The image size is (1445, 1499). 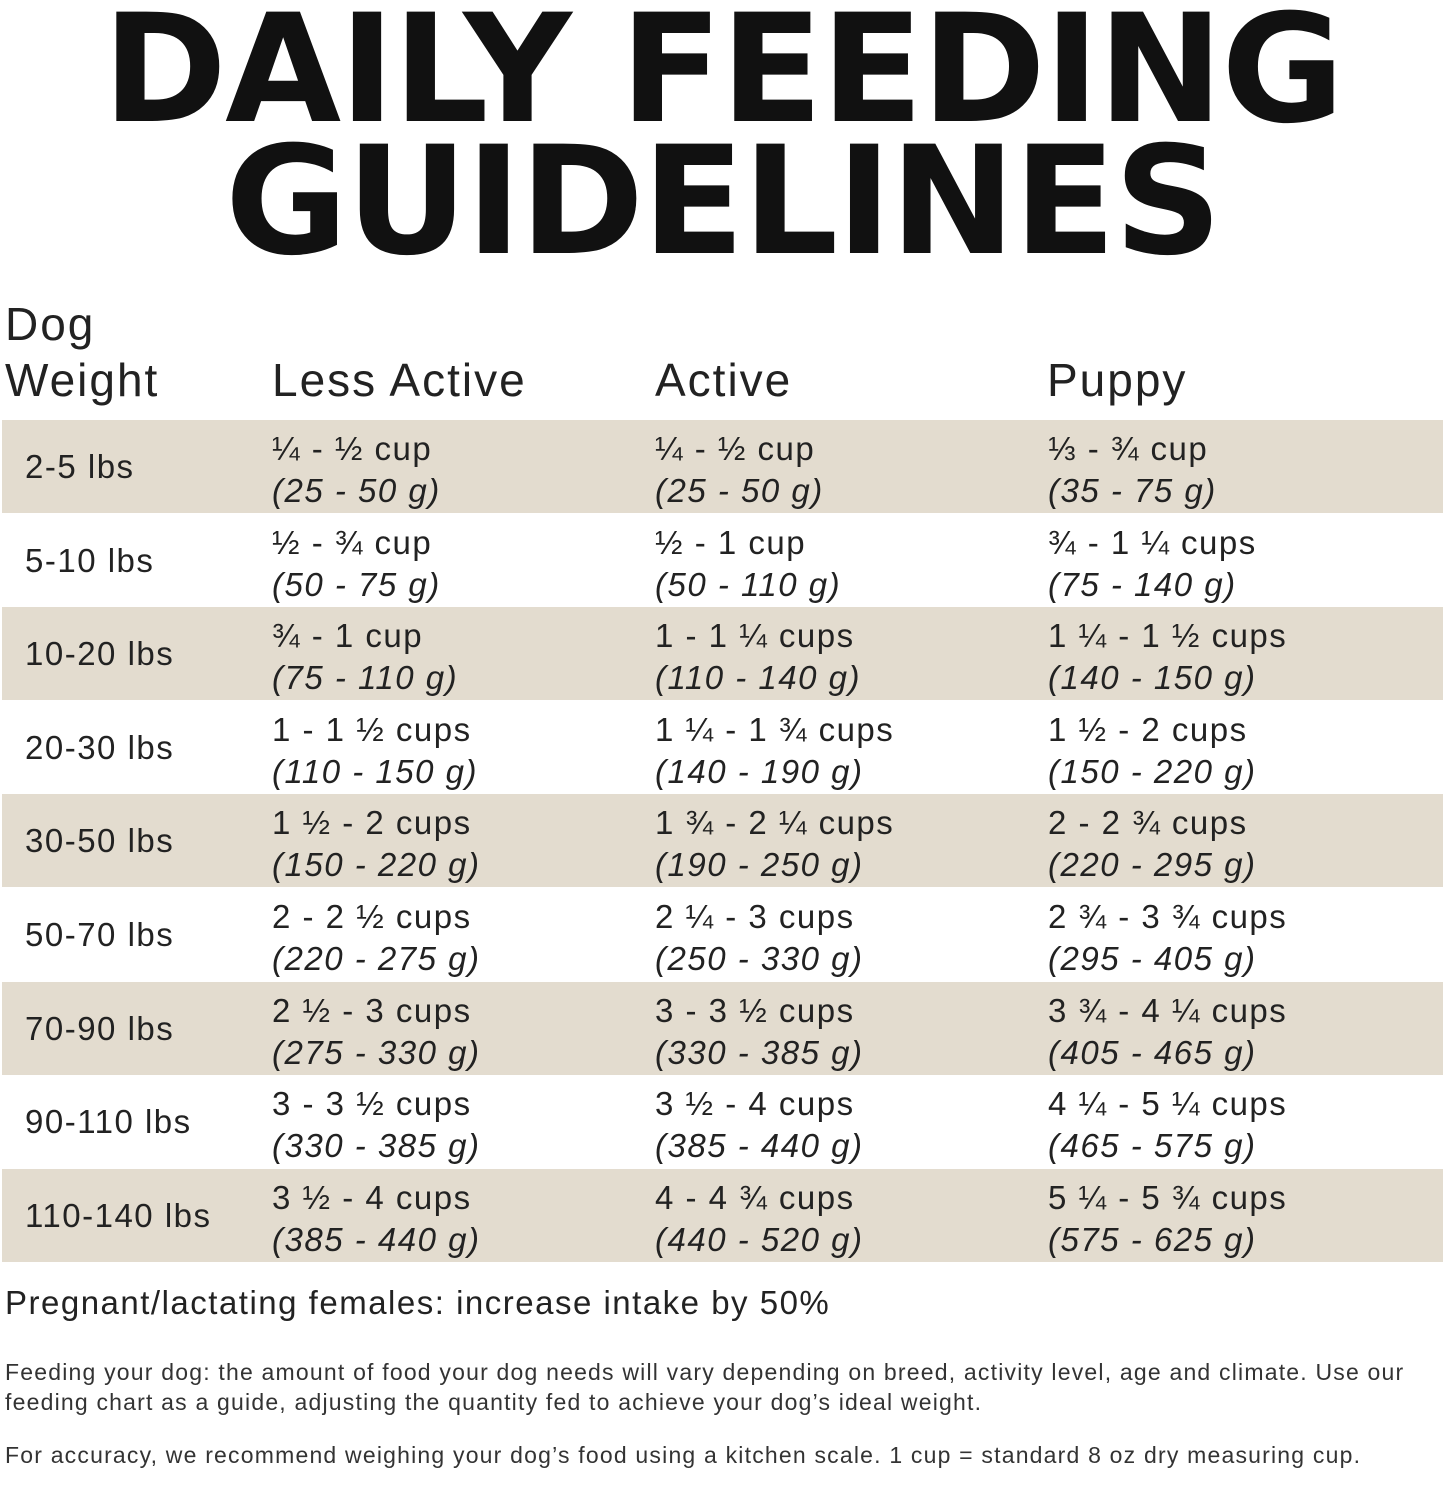 What do you see at coordinates (356, 564) in the screenshot?
I see `less-active-cell: ½ - ¾ cup (50 - 75 g)` at bounding box center [356, 564].